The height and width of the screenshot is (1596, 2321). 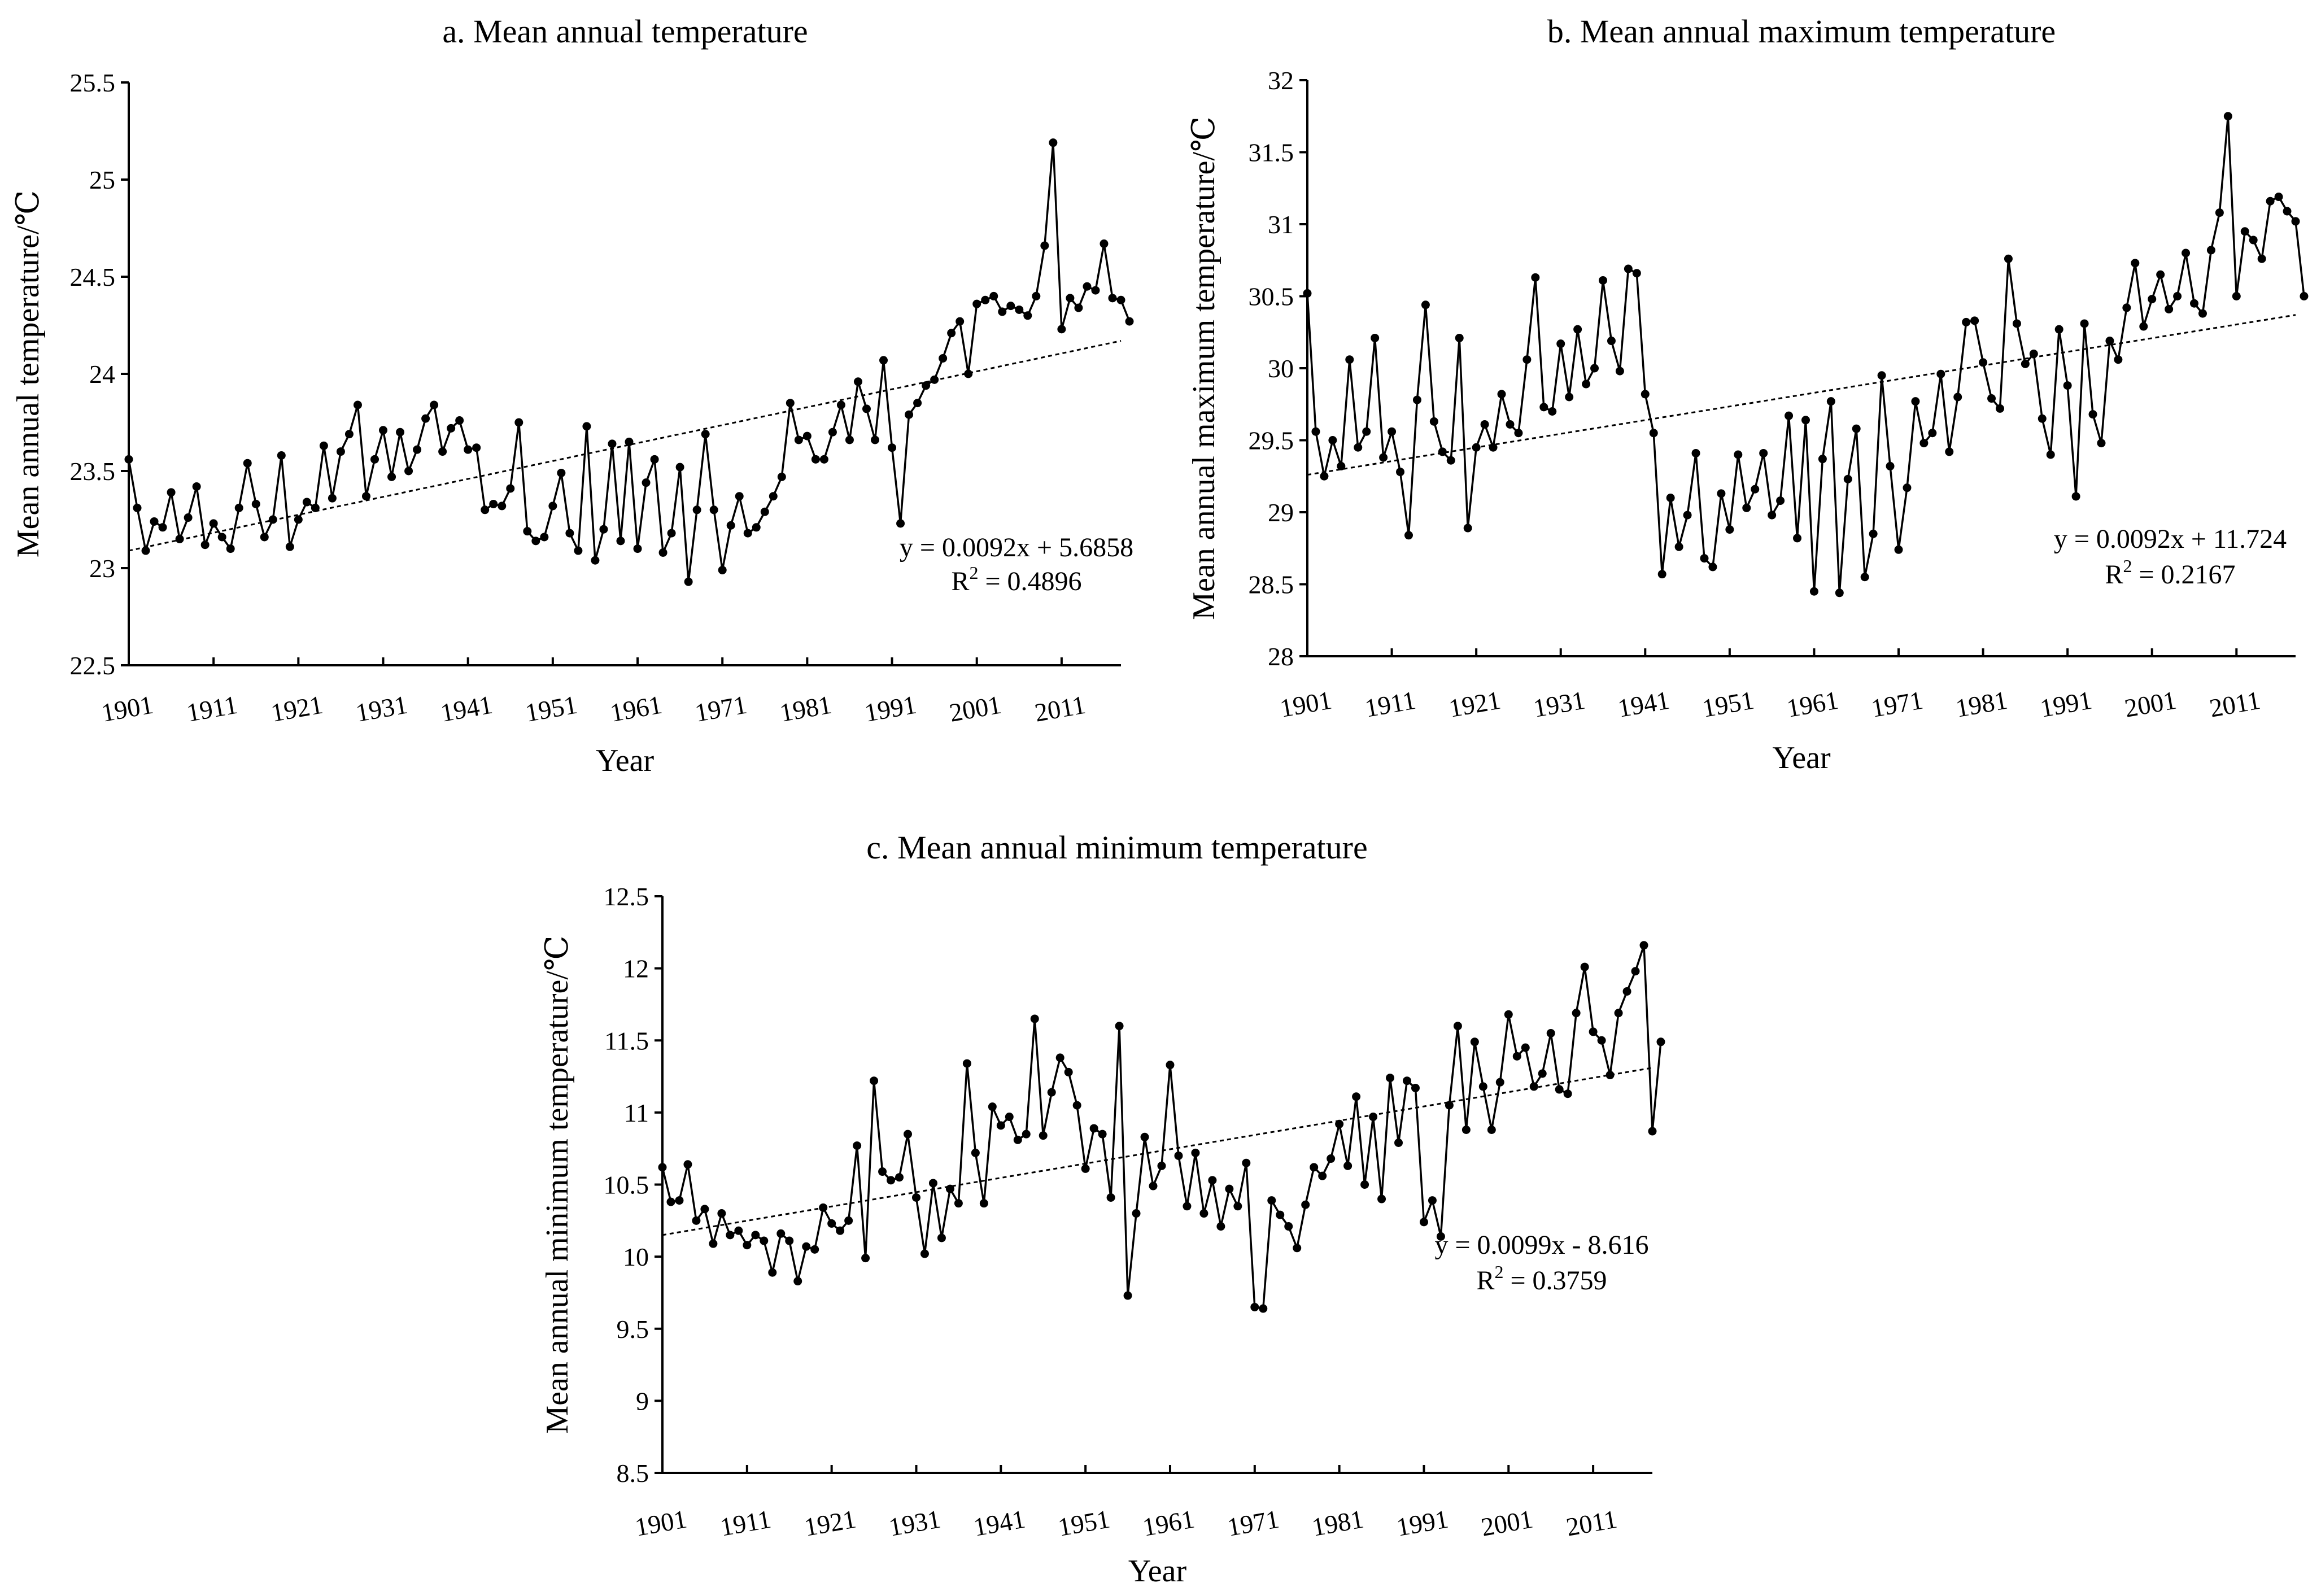 I want to click on series-line-b, so click(x=1805, y=354).